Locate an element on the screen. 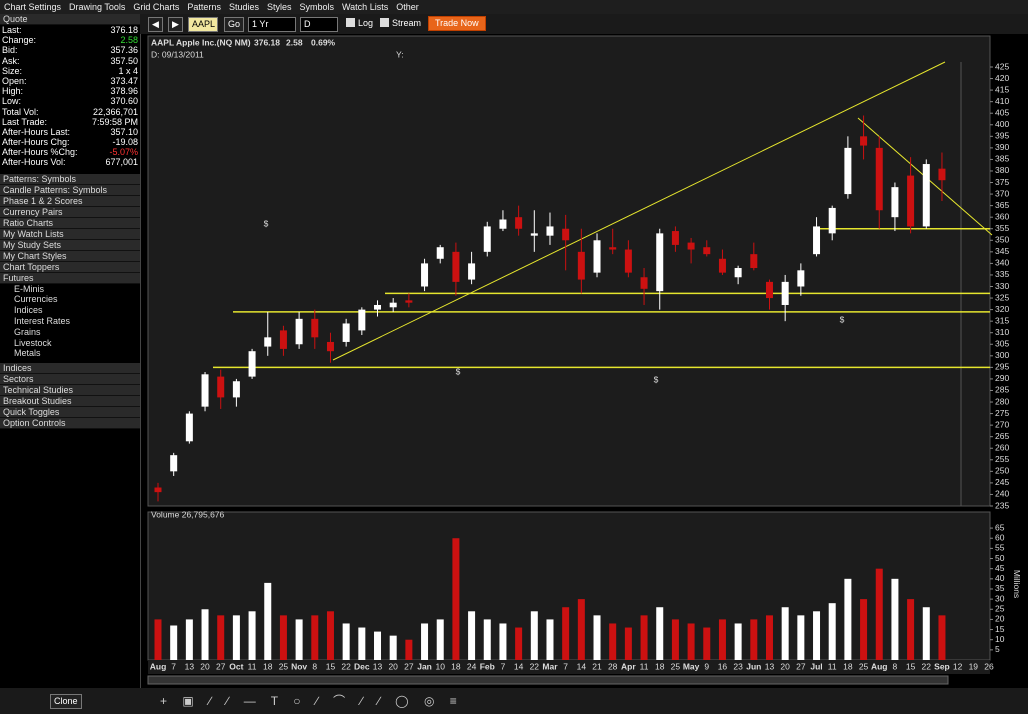 Image resolution: width=1028 pixels, height=714 pixels. section-header: Chart Toppers is located at coordinates (70, 267).